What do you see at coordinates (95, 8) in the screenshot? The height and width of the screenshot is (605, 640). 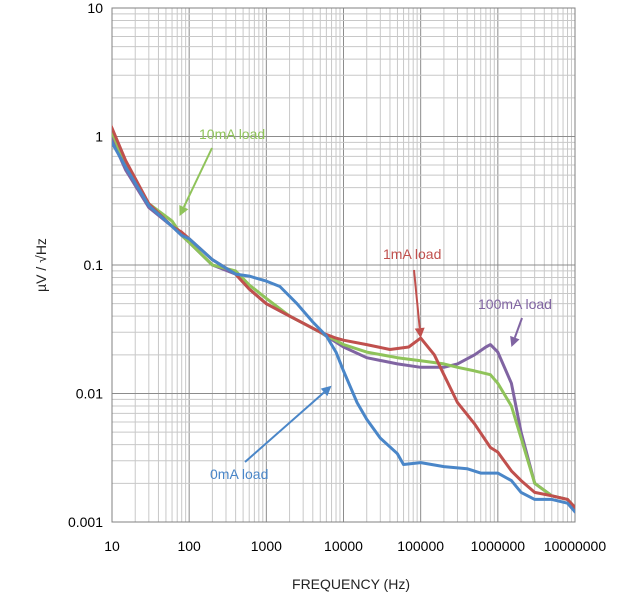 I see `y-tick-label: 10` at bounding box center [95, 8].